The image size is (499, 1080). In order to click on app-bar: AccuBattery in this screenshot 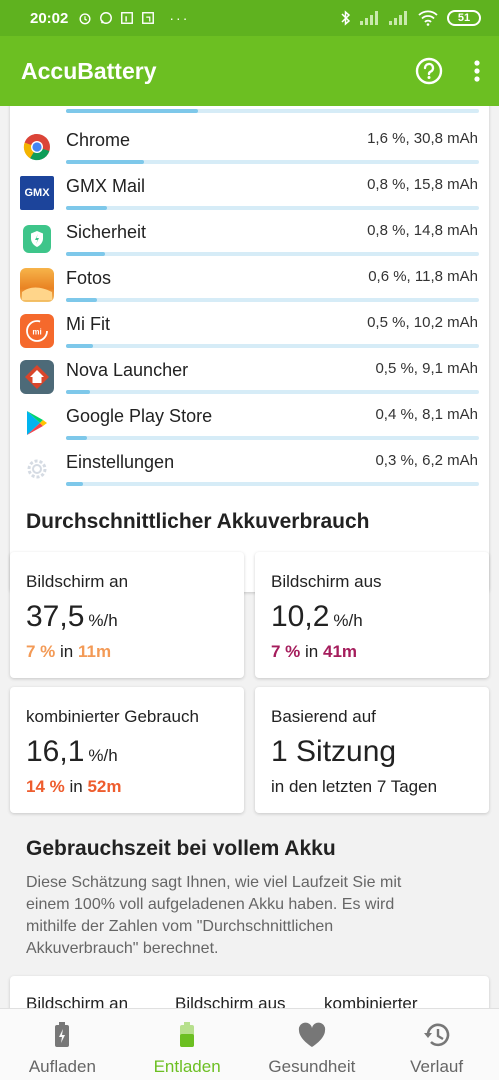, I will do `click(249, 71)`.